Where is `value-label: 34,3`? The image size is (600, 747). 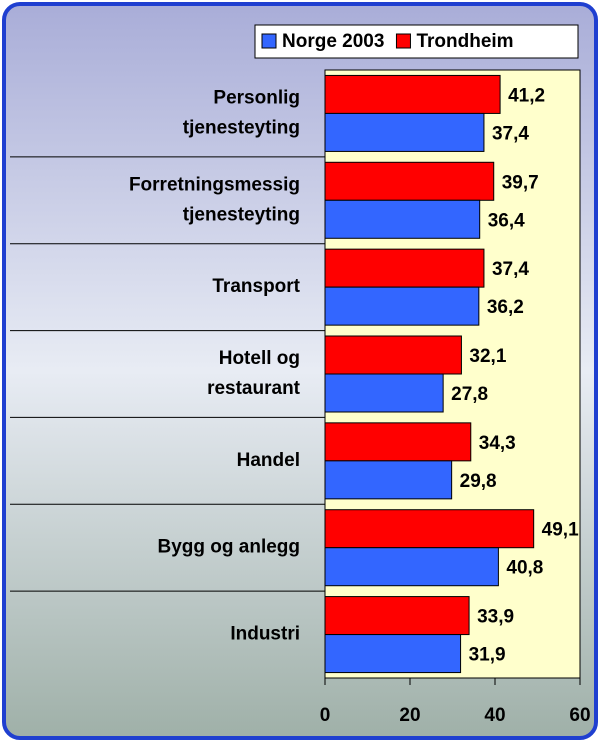 value-label: 34,3 is located at coordinates (497, 443).